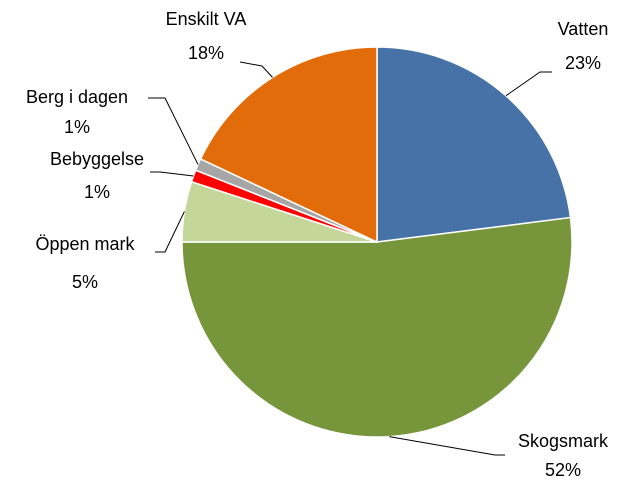  I want to click on slice-label: Enskilt VA, so click(206, 19).